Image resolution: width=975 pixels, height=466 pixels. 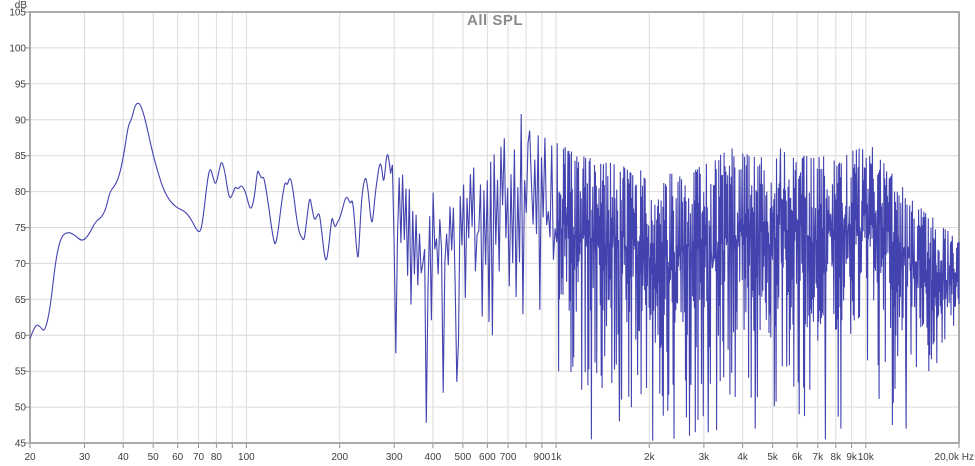 I want to click on y-tick-label: 95, so click(x=21, y=84).